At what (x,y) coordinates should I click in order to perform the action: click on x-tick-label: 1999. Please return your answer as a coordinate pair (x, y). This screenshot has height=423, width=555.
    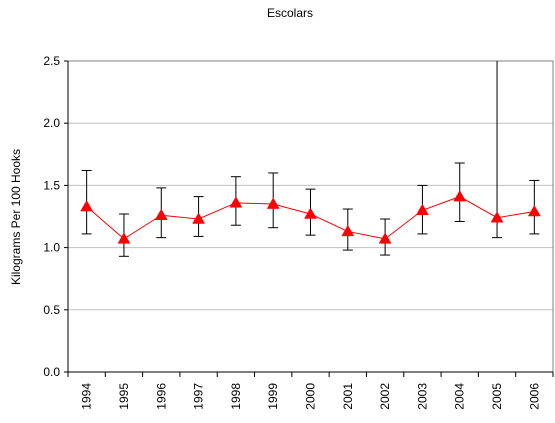
    Looking at the image, I should click on (273, 396).